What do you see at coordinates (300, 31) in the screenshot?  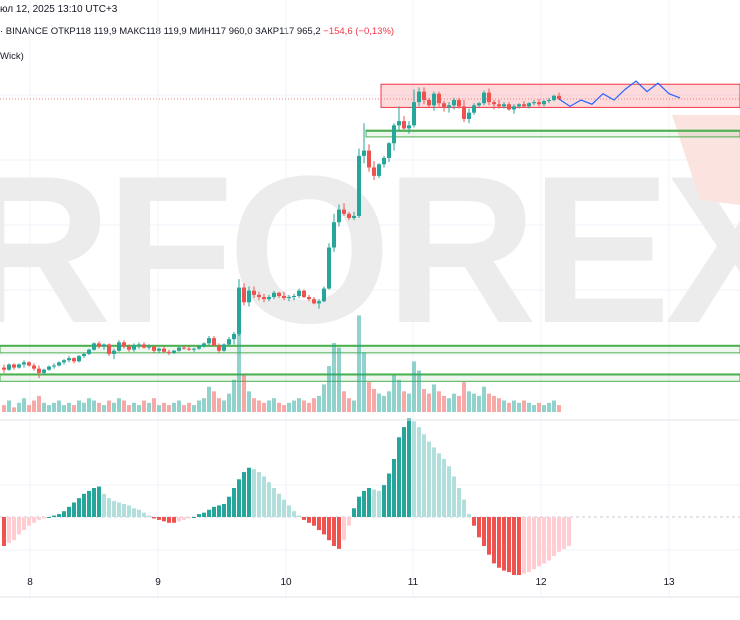 I see `close-value: 117 965,2` at bounding box center [300, 31].